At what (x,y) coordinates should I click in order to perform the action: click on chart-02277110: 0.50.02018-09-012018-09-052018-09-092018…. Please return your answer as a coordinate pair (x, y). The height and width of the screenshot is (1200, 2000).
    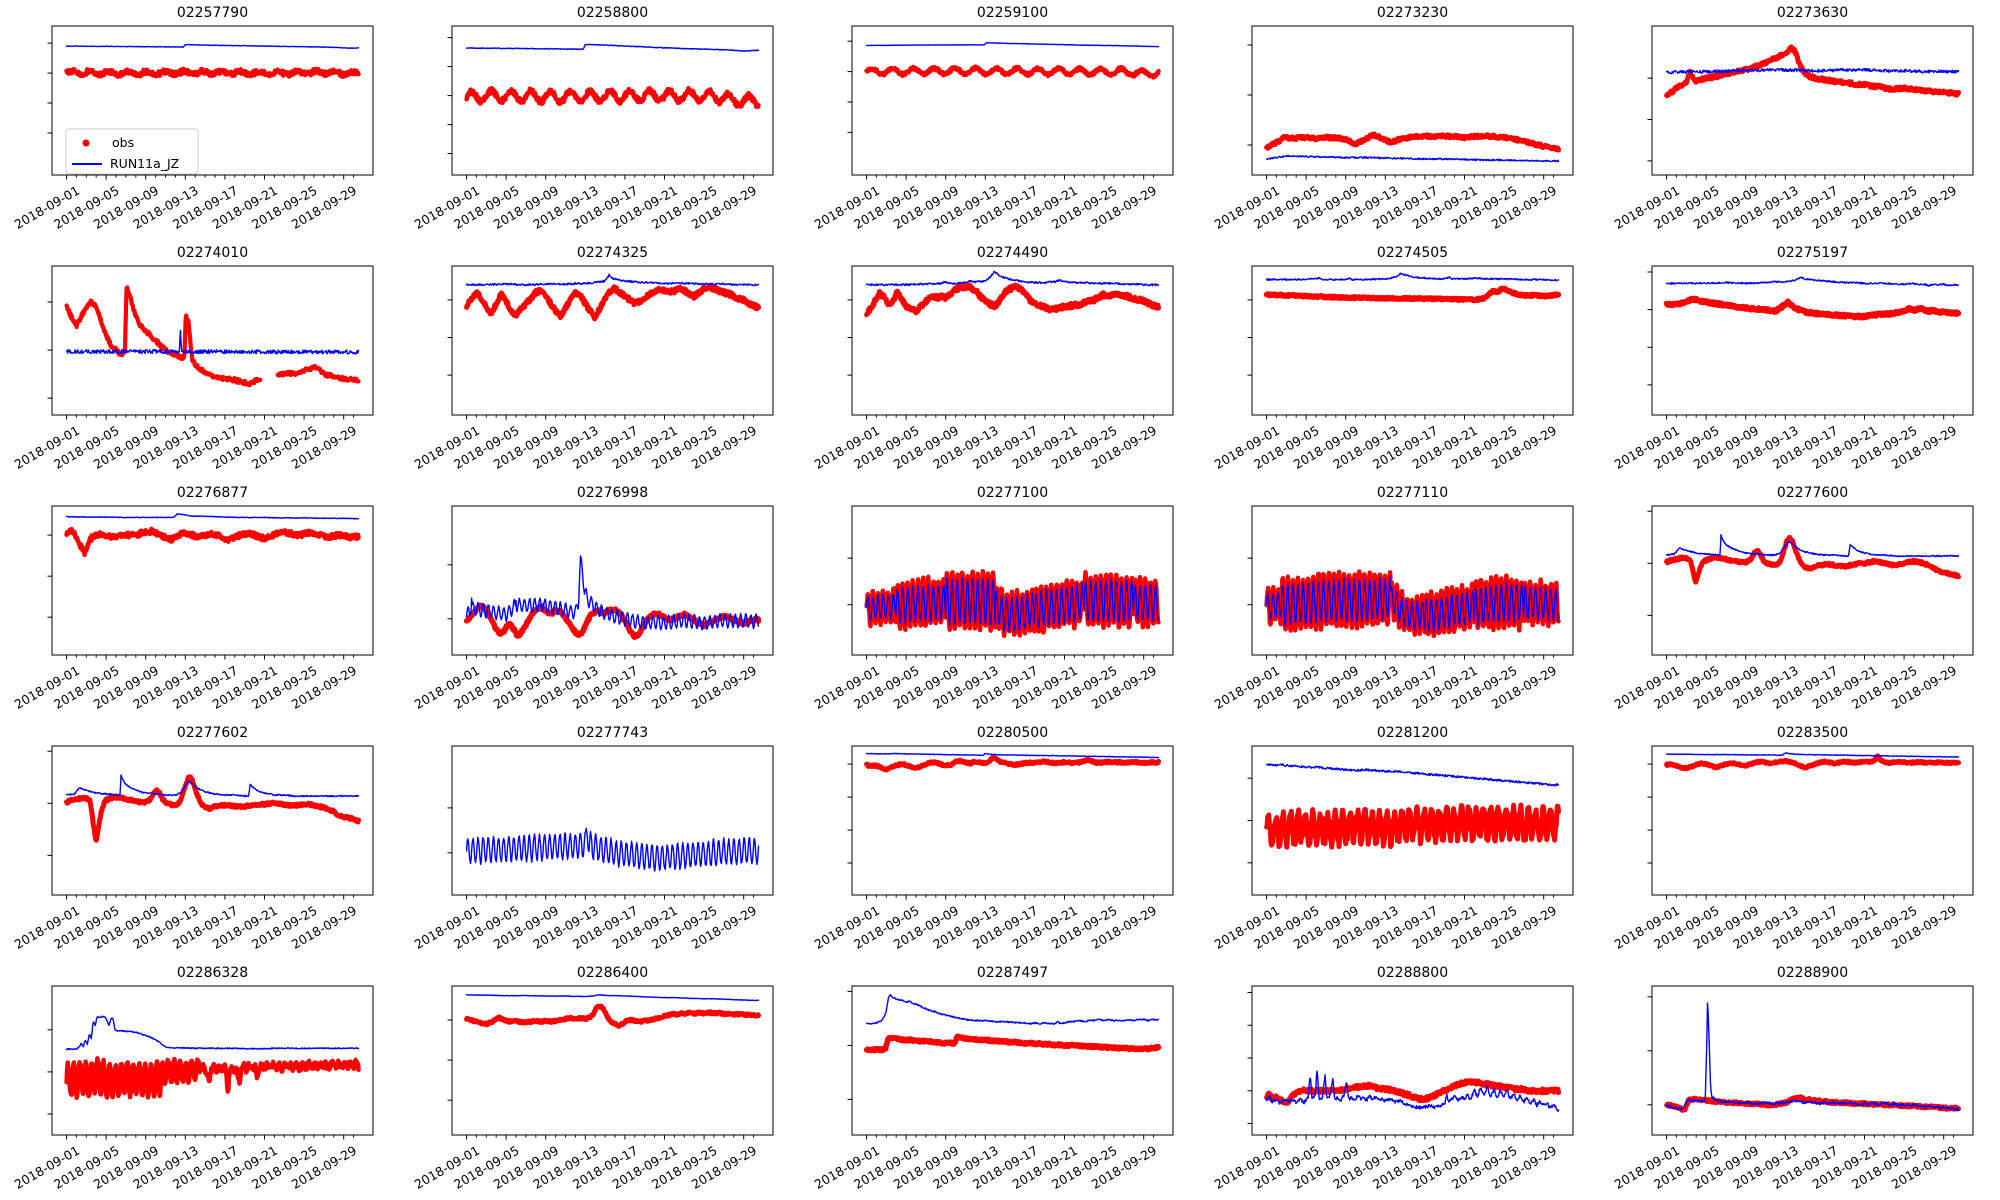
    Looking at the image, I should click on (1393, 598).